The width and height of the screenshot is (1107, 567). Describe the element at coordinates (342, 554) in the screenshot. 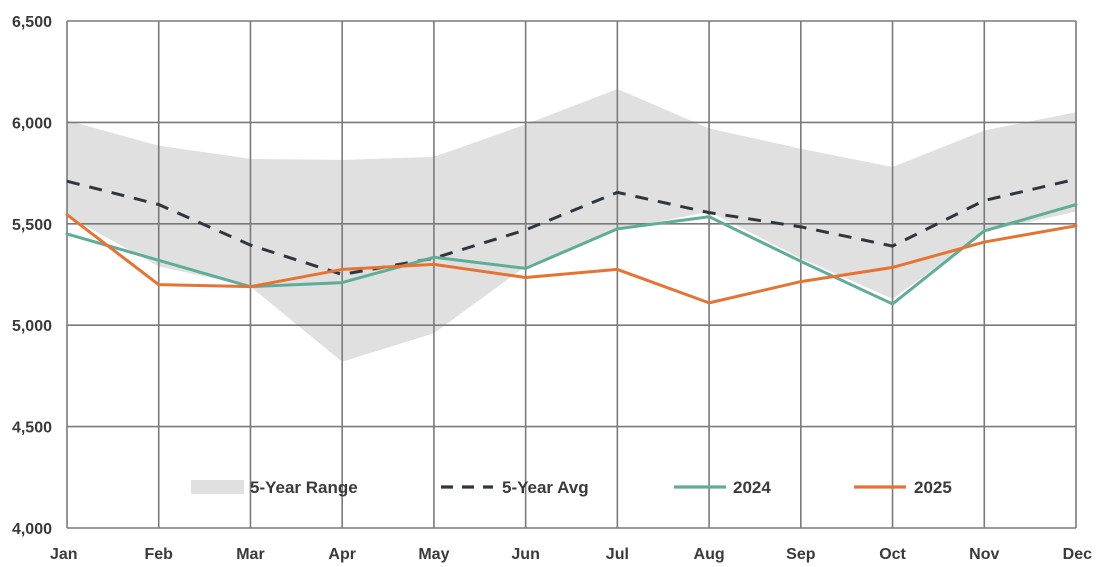

I see `x-tick-label: Apr` at that location.